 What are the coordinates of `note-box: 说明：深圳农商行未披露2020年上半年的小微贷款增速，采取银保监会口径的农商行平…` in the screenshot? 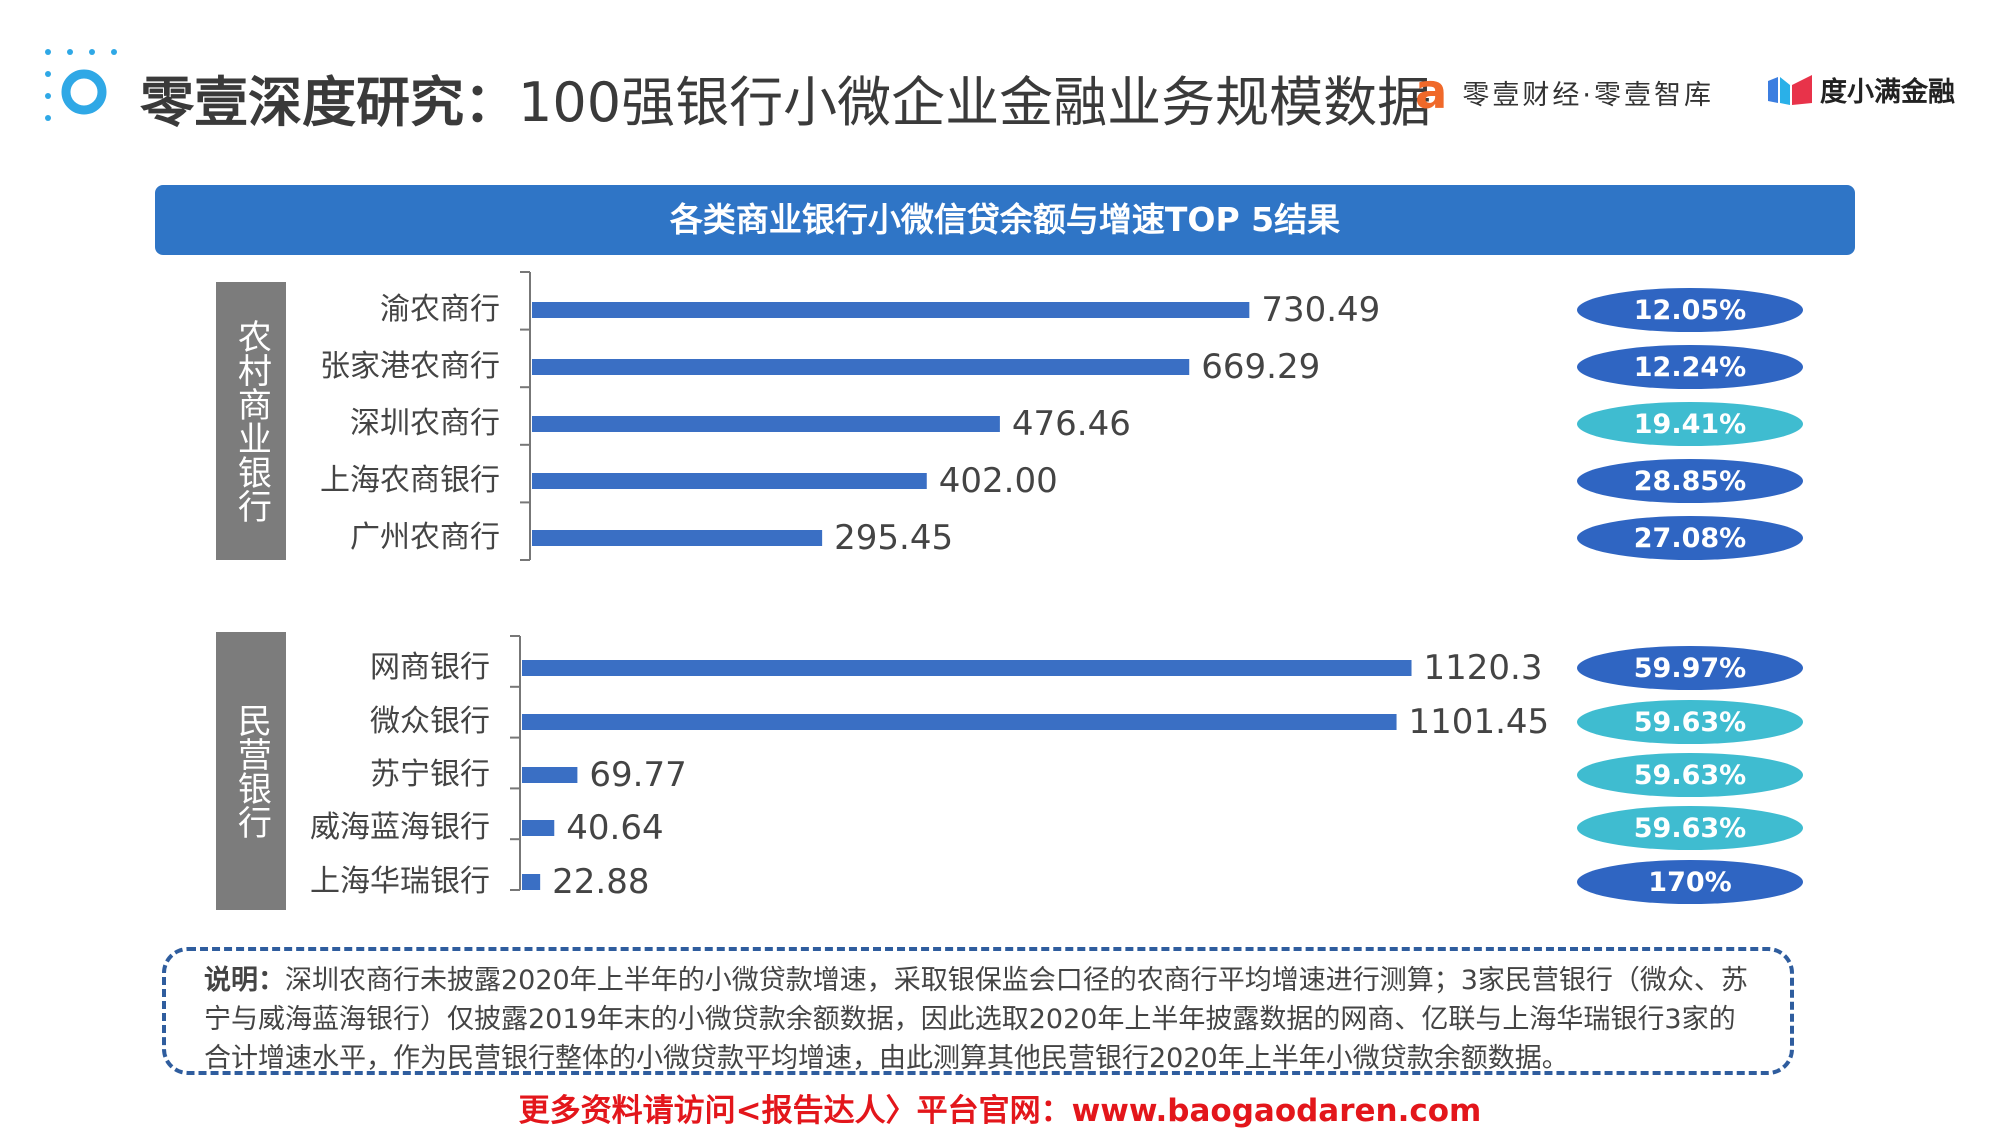 It's located at (978, 1011).